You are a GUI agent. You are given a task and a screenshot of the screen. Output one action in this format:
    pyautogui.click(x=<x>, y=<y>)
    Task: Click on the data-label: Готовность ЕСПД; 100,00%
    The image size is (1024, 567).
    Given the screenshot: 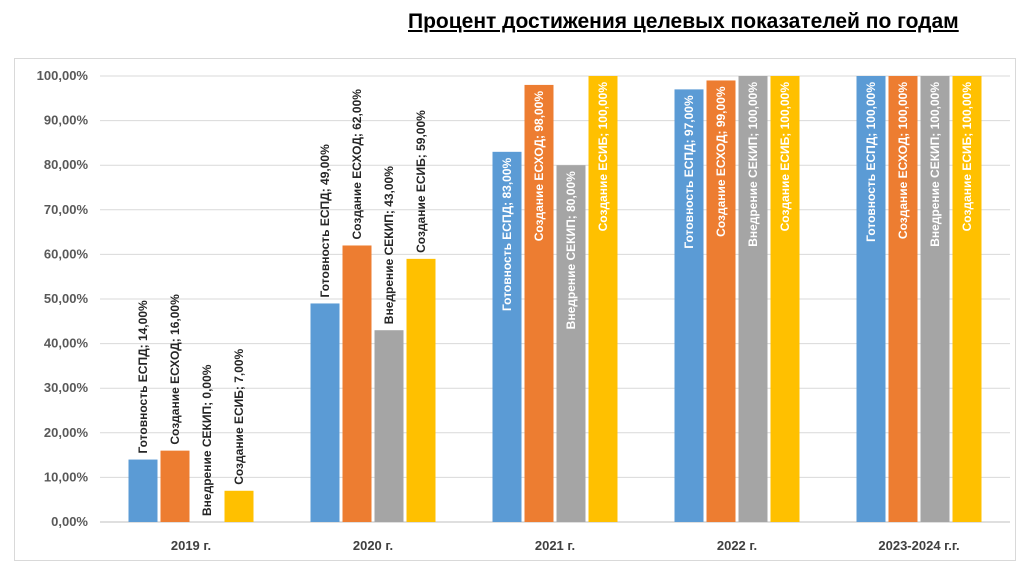 What is the action you would take?
    pyautogui.click(x=871, y=162)
    